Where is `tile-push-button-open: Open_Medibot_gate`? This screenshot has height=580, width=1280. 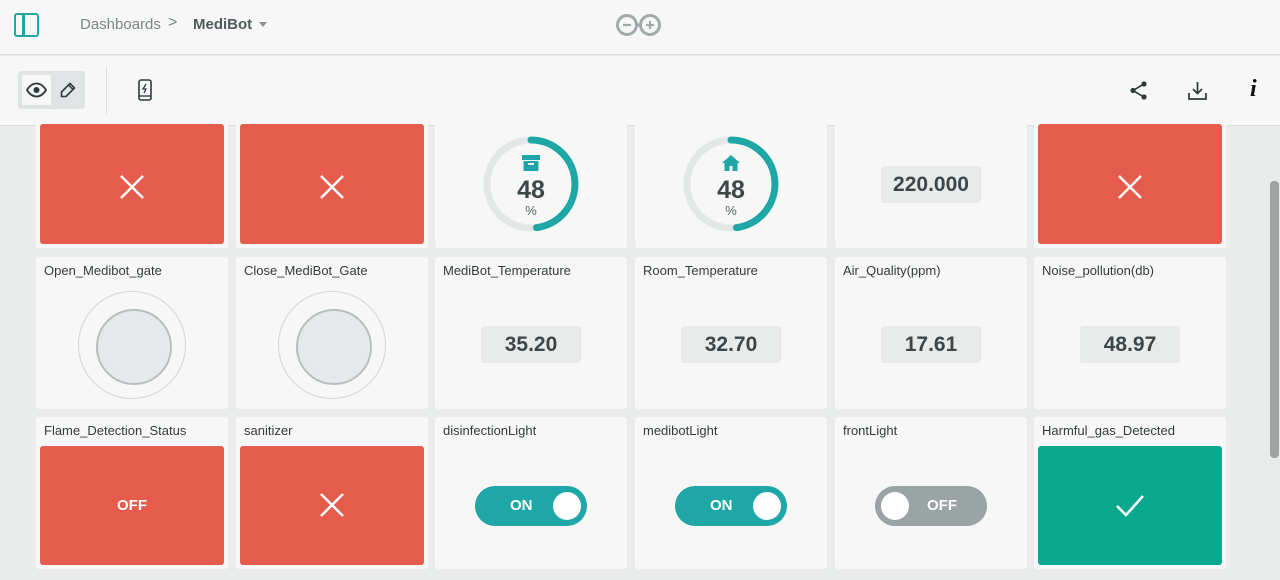 tile-push-button-open: Open_Medibot_gate is located at coordinates (132, 333).